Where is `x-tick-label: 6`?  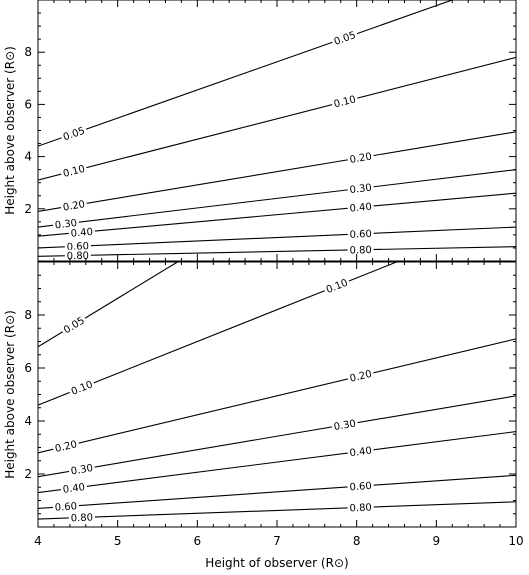
x-tick-label: 6 is located at coordinates (198, 541).